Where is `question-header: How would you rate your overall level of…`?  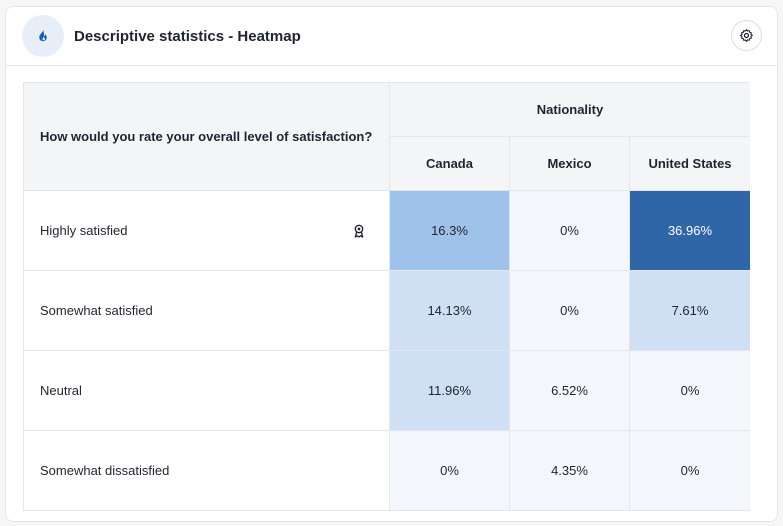
question-header: How would you rate your overall level of… is located at coordinates (206, 136).